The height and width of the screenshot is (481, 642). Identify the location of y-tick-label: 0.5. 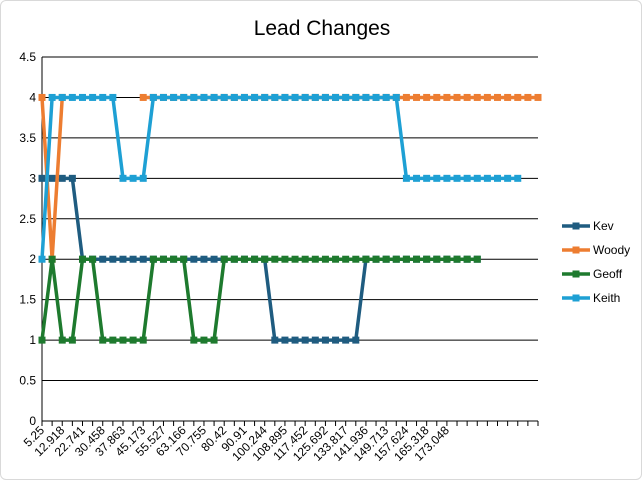
(27, 381).